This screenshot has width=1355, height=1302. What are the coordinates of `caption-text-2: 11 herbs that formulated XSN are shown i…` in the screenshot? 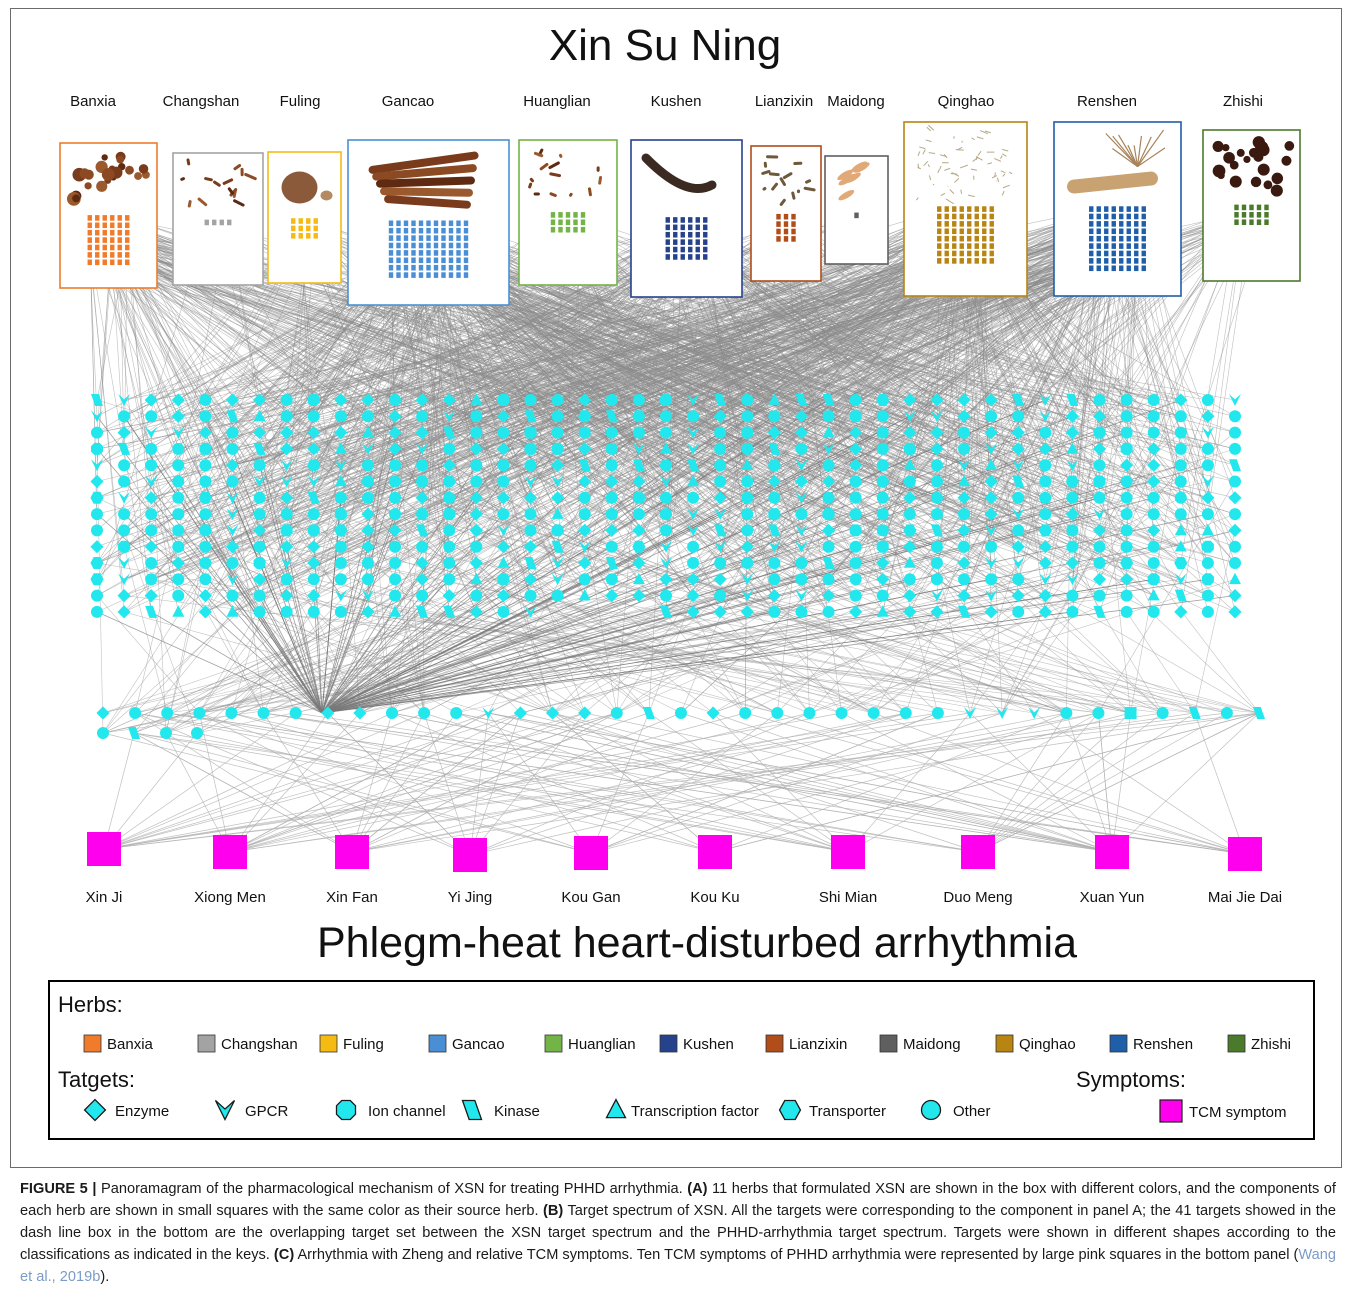 It's located at (678, 1200).